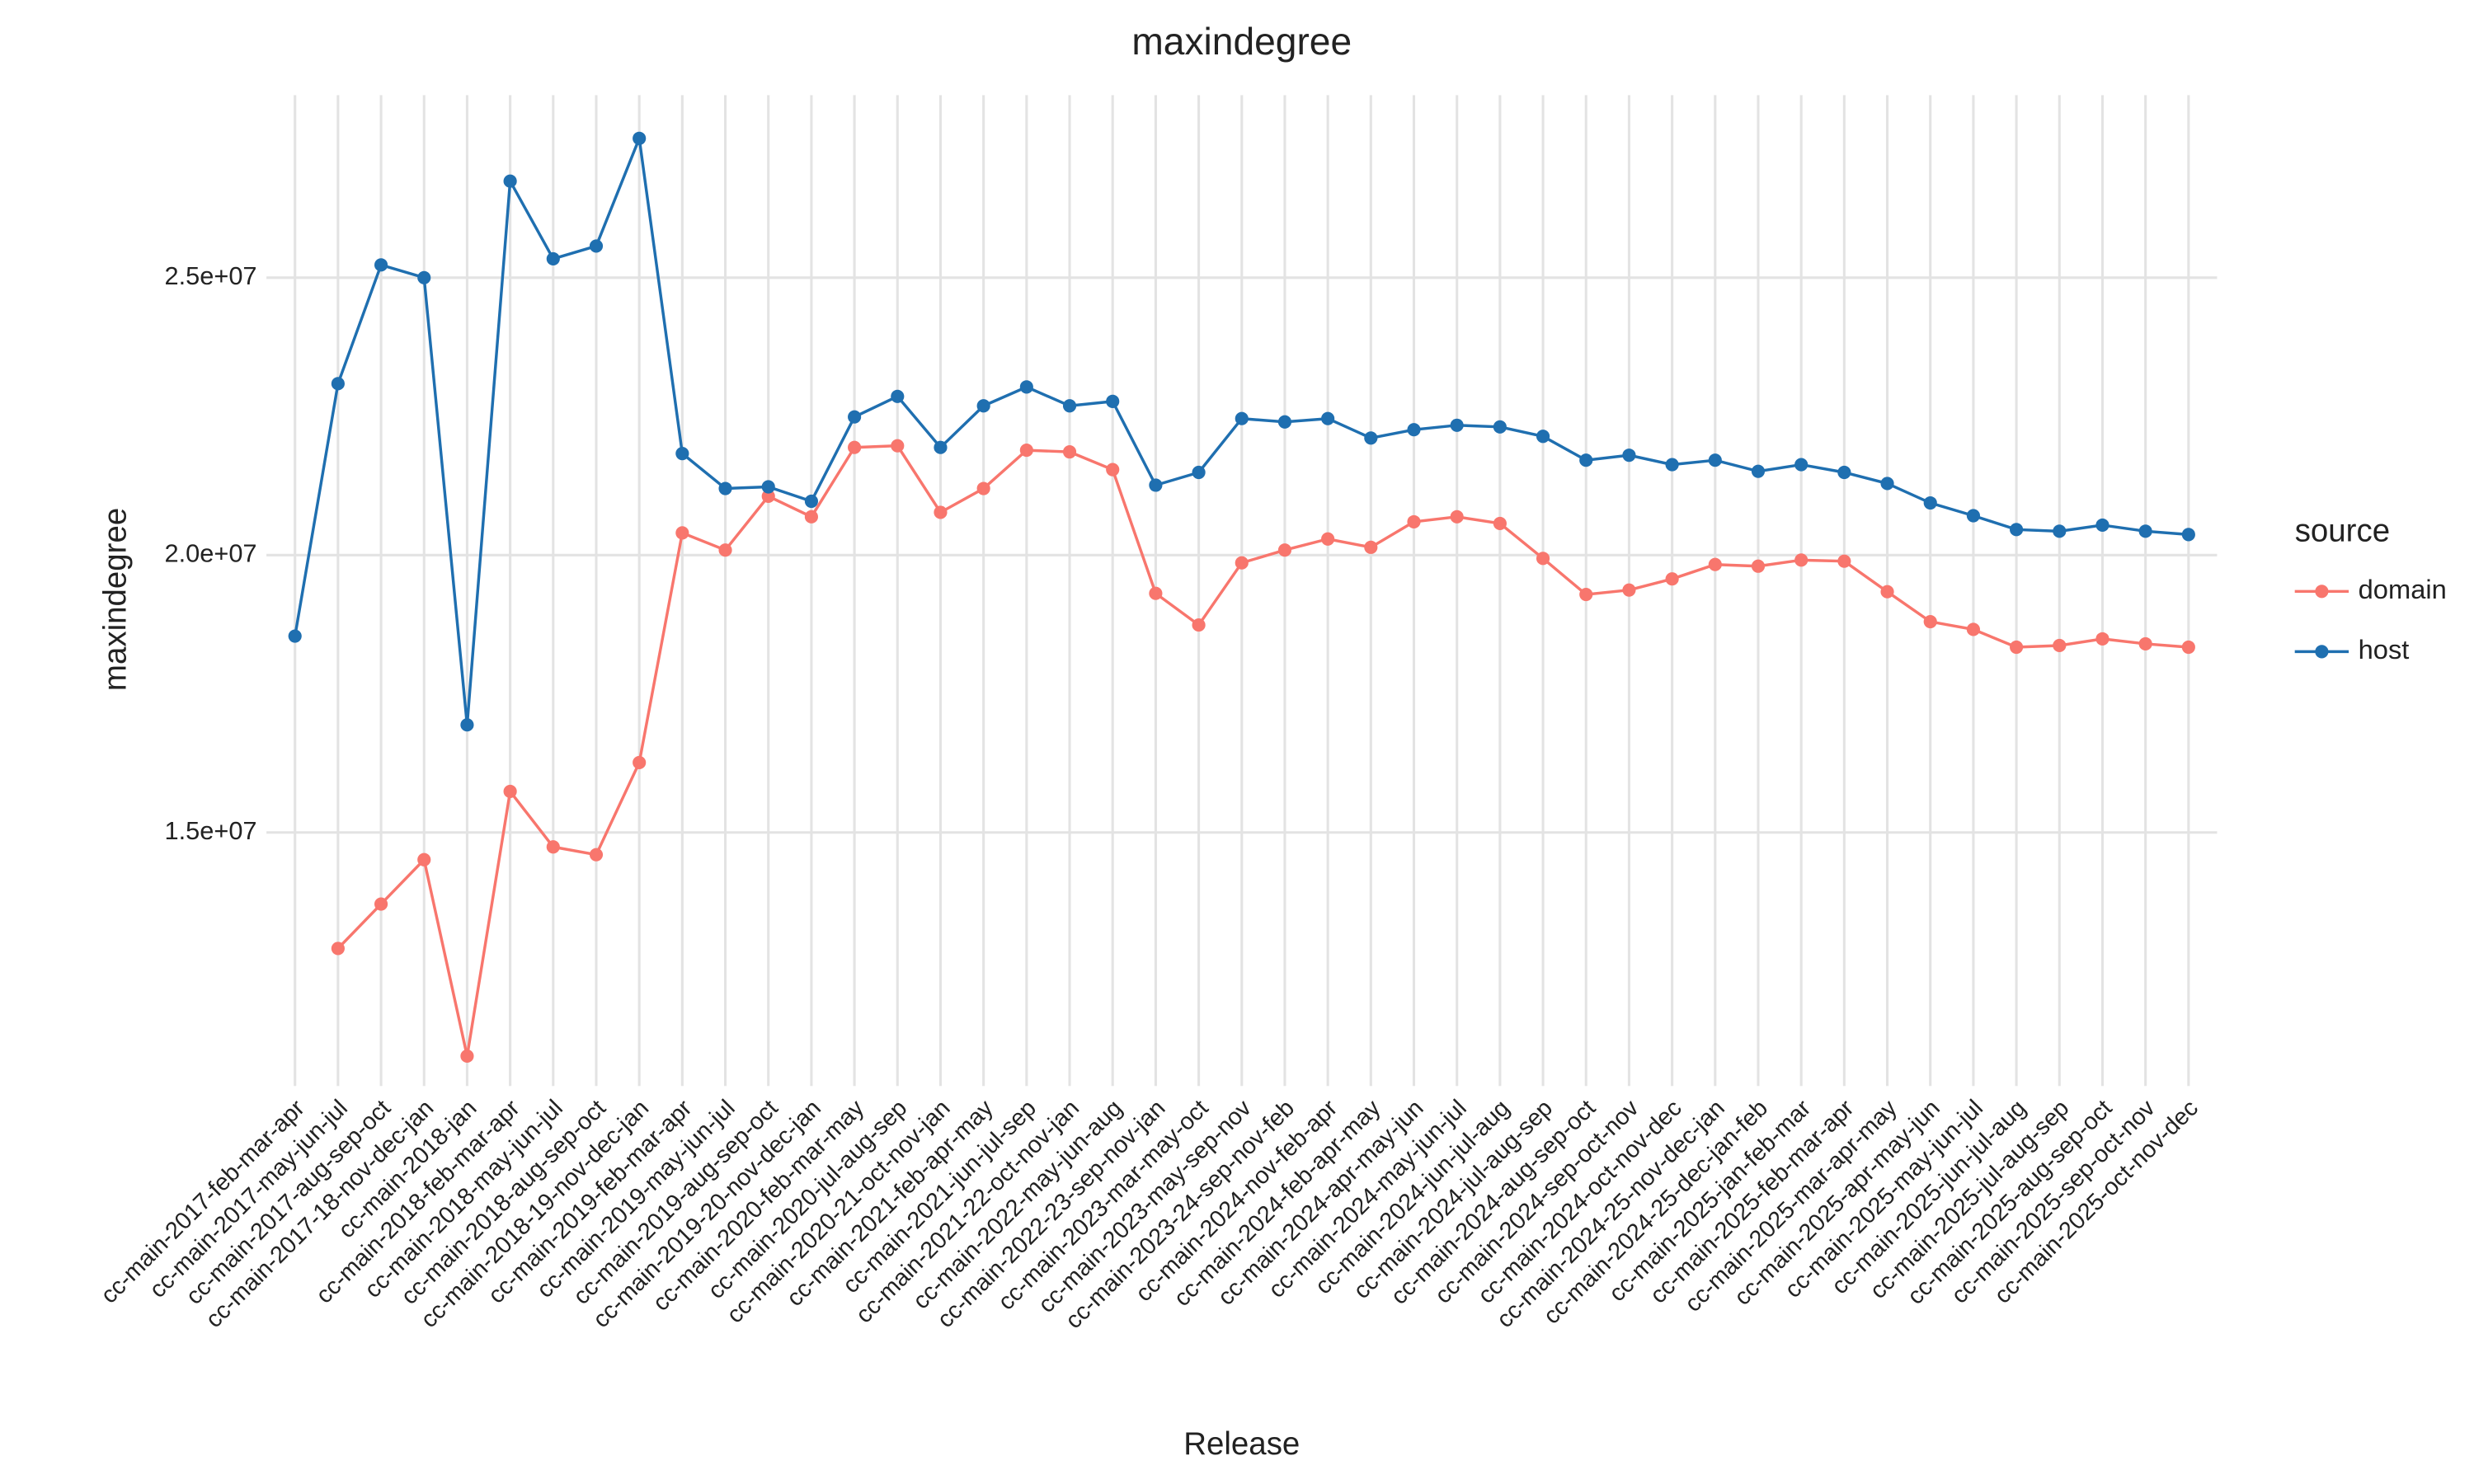 The height and width of the screenshot is (1484, 2474). I want to click on y-axis-label: maxindegree, so click(115, 599).